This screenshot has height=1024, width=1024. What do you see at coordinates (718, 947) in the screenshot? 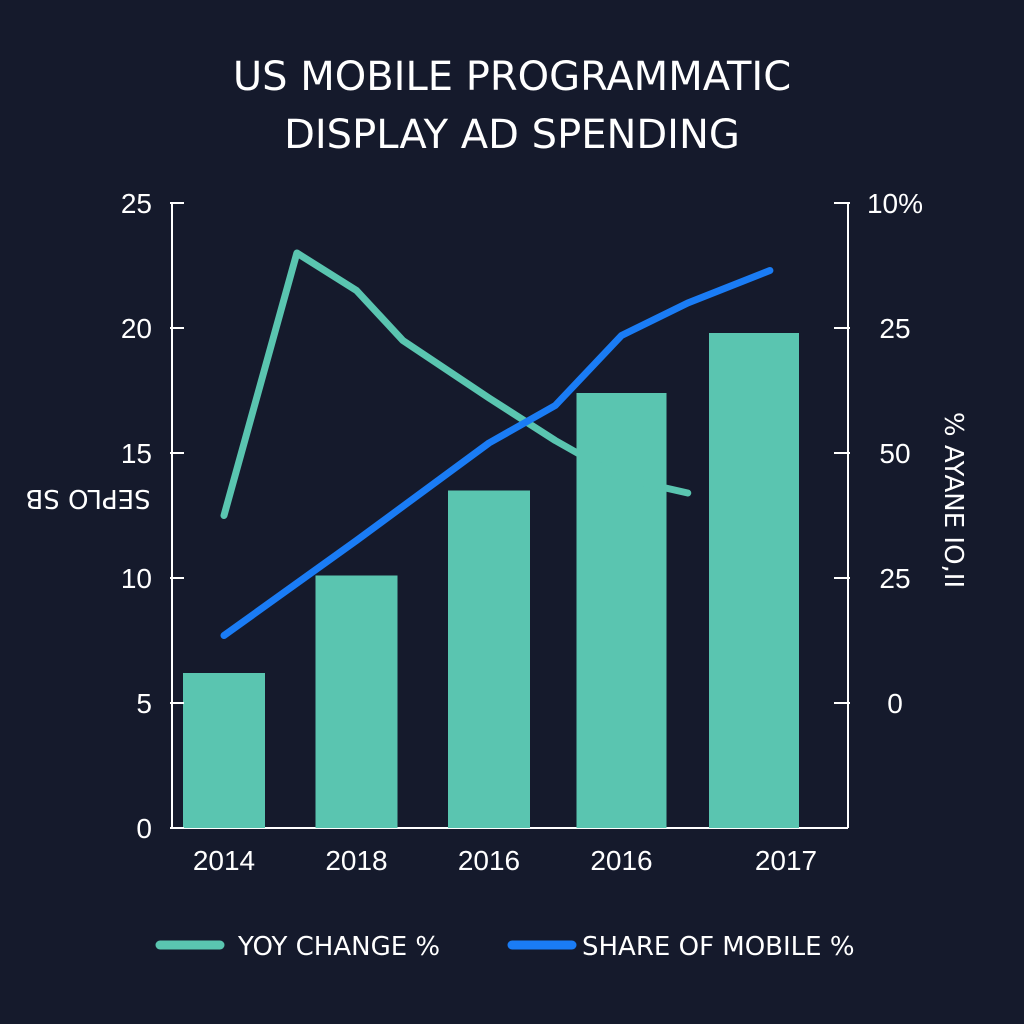
I see `legend-label-1: SHARE OF MOBILE %` at bounding box center [718, 947].